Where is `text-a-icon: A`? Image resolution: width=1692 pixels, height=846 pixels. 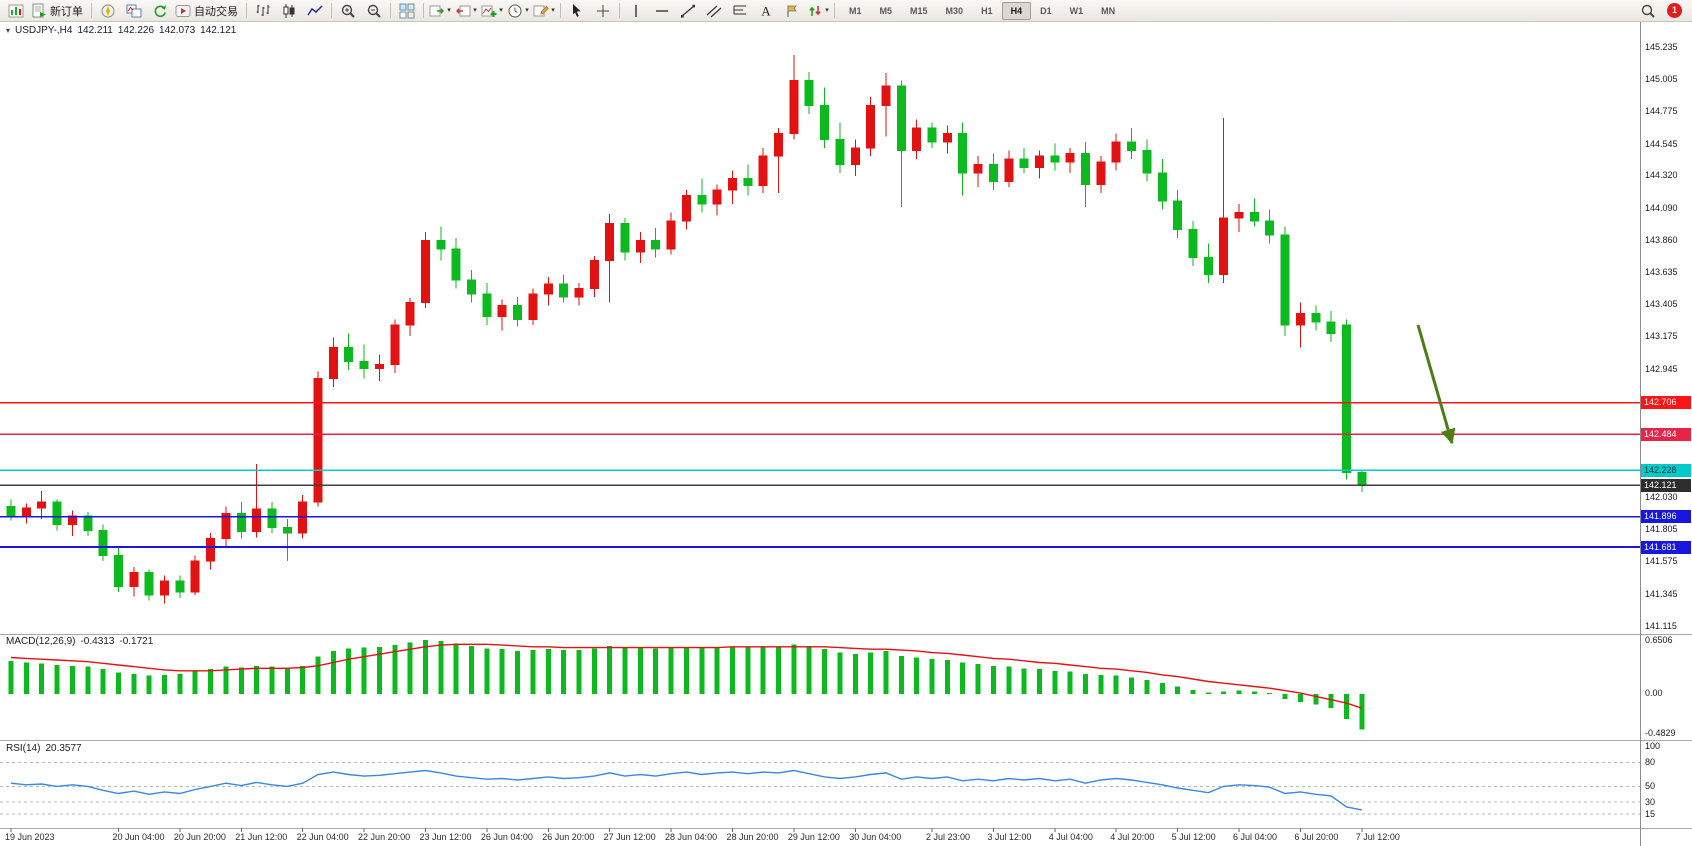 text-a-icon: A is located at coordinates (766, 10).